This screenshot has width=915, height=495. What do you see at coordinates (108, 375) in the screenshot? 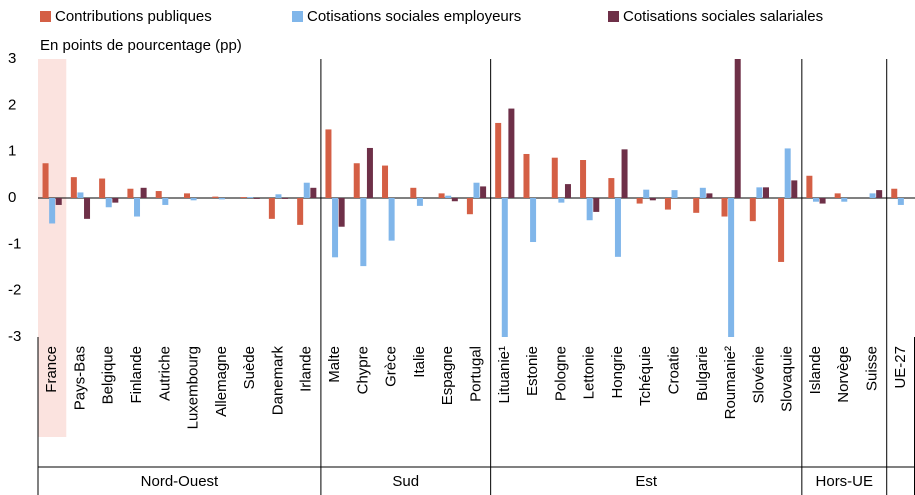
I see `x-tick-label: Belgique` at bounding box center [108, 375].